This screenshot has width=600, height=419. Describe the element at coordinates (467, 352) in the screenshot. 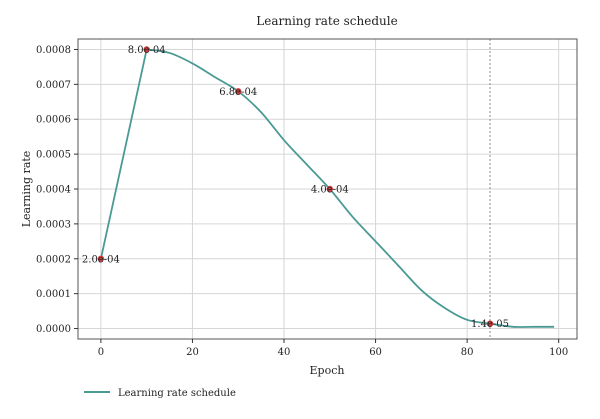

I see `x-tick-label: 80` at that location.